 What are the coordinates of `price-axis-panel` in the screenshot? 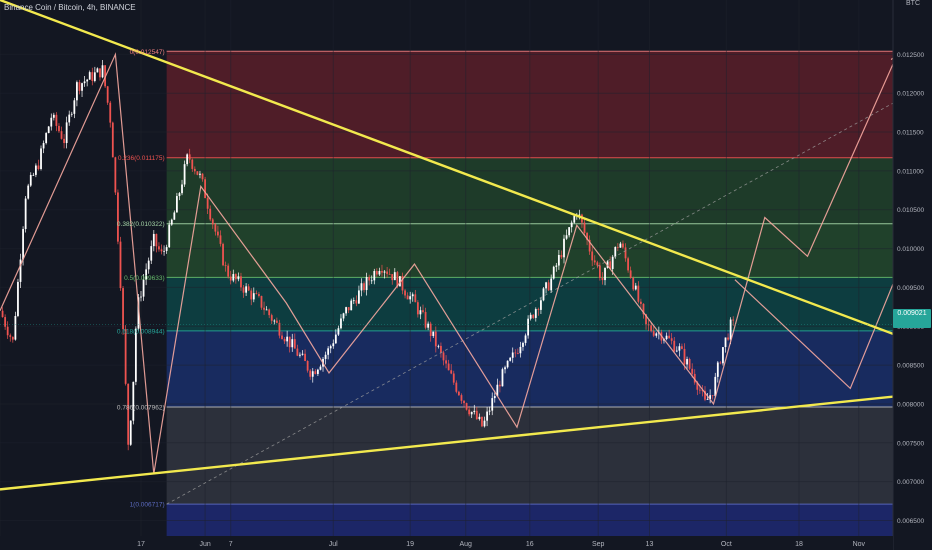 It's located at (912, 268).